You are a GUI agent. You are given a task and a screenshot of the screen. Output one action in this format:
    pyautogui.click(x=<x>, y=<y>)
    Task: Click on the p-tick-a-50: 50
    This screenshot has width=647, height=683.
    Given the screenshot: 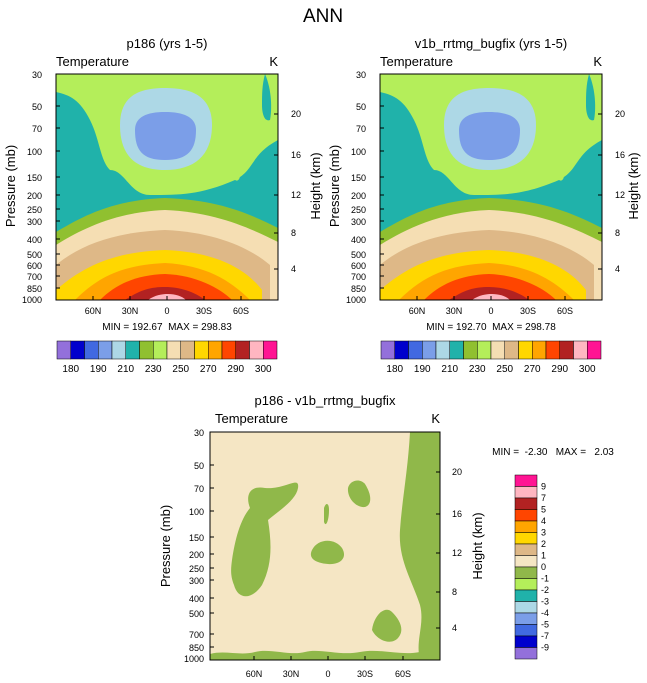 What is the action you would take?
    pyautogui.click(x=37, y=107)
    